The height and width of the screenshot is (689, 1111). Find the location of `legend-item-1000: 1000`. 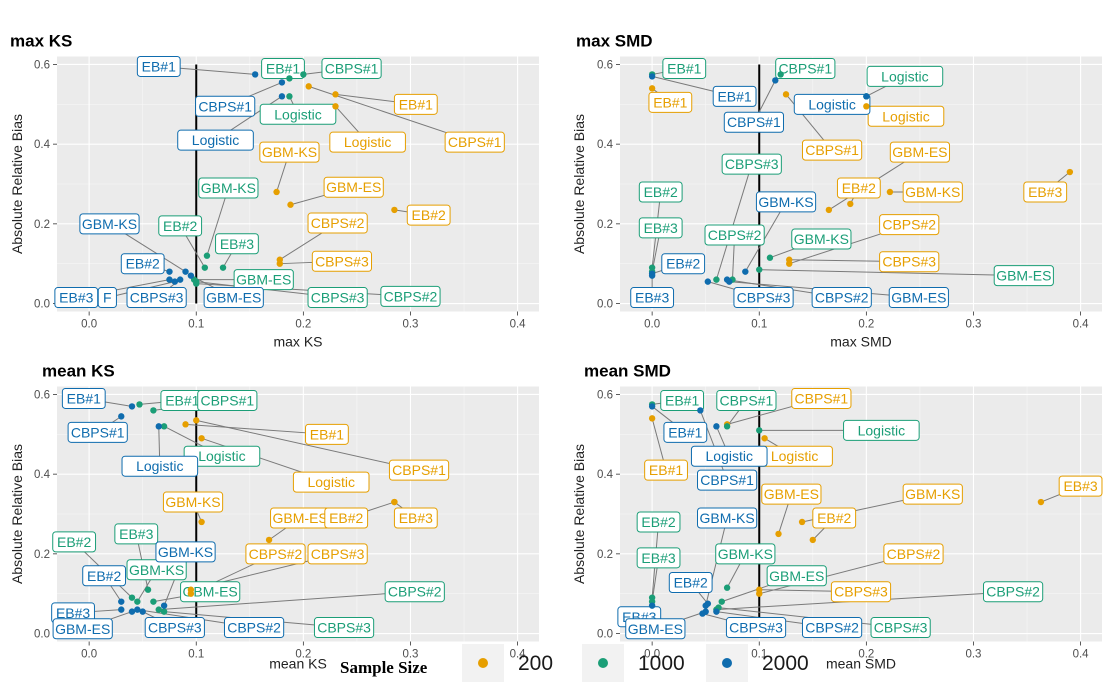

legend-item-1000: 1000 is located at coordinates (647, 663).